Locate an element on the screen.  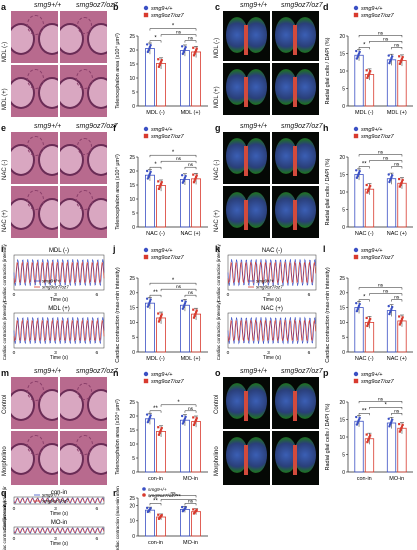
x-tick-label: con-in is located at coordinates (155, 543).